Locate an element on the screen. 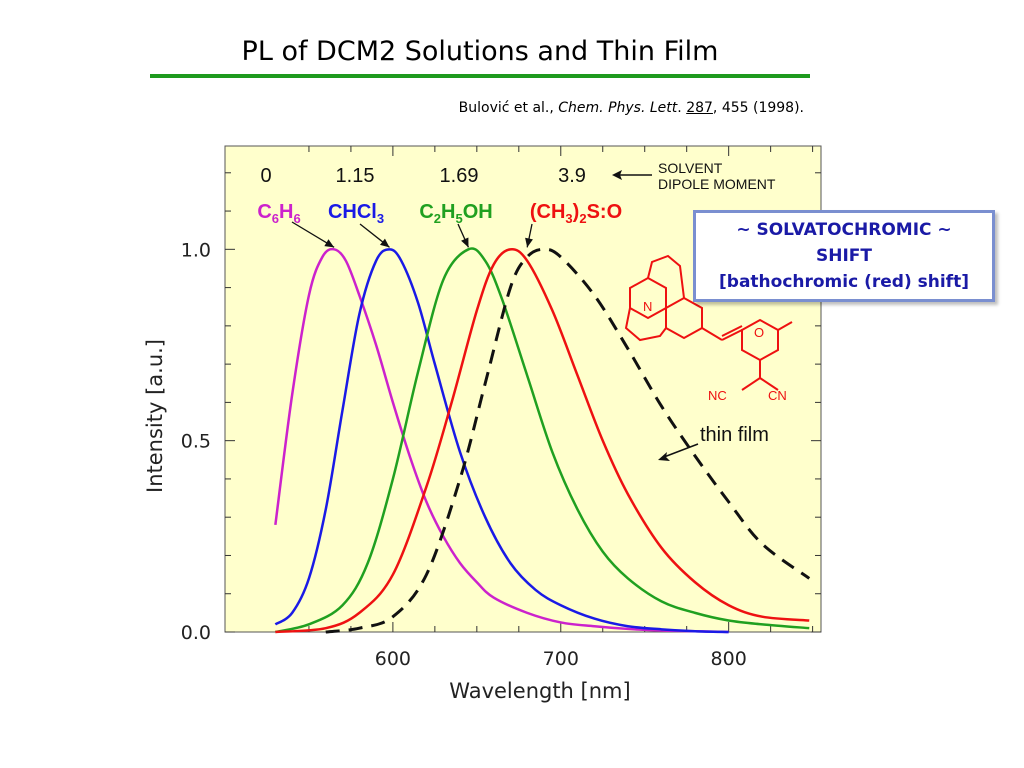  y-tick-label: 1.0 is located at coordinates (196, 250).